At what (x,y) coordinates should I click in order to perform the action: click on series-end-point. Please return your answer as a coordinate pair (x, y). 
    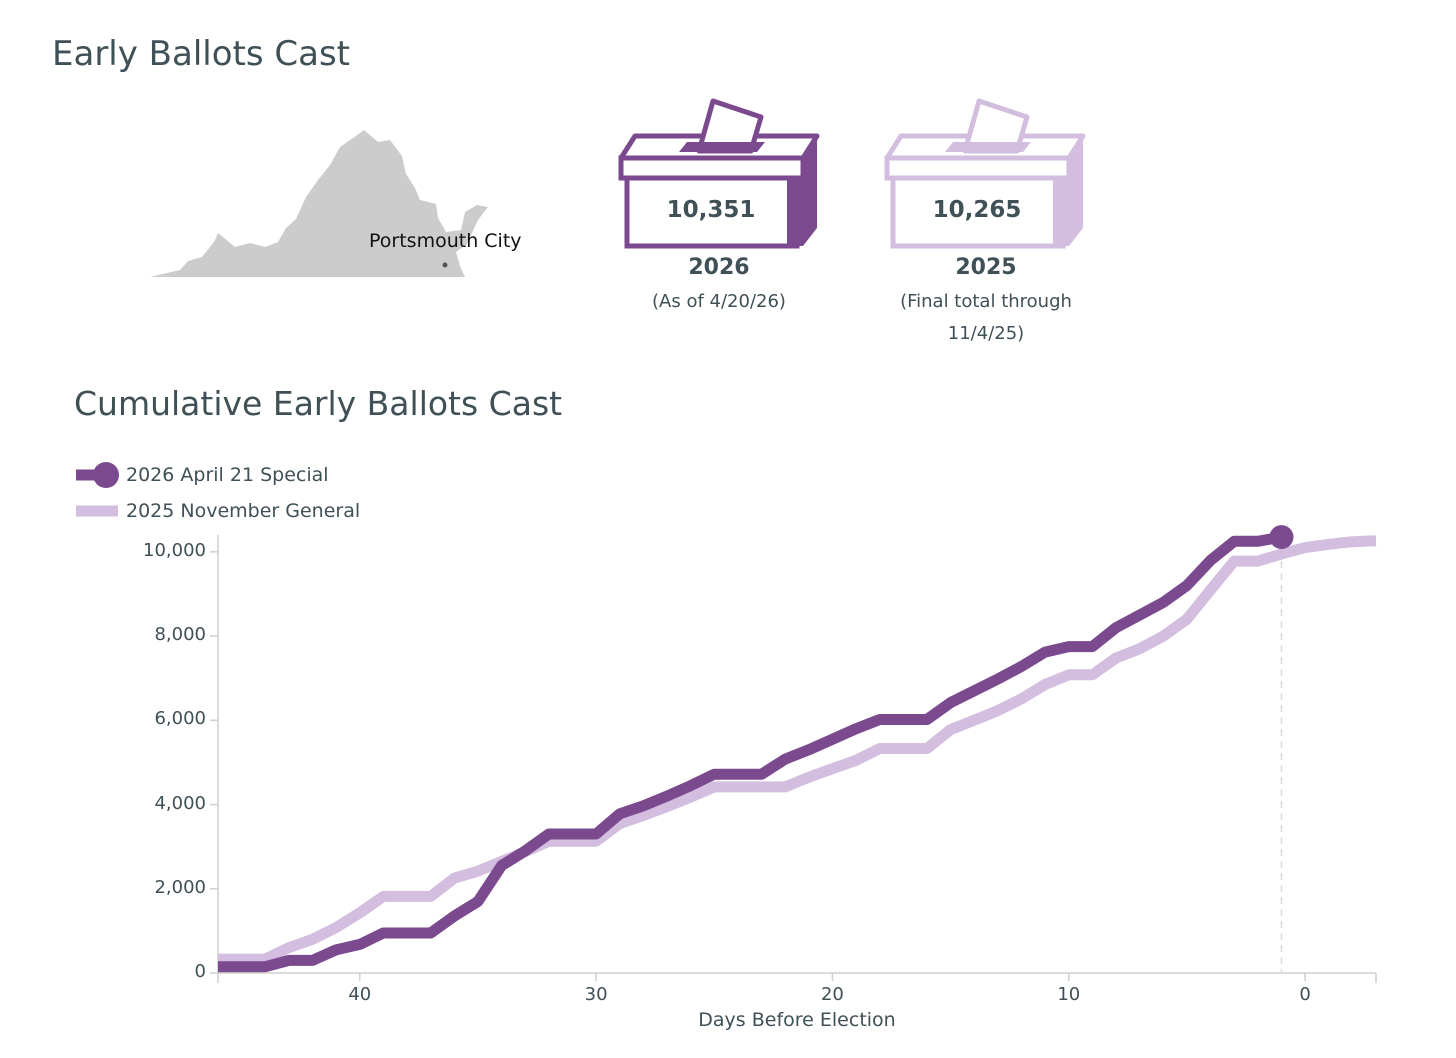
    Looking at the image, I should click on (1281, 537).